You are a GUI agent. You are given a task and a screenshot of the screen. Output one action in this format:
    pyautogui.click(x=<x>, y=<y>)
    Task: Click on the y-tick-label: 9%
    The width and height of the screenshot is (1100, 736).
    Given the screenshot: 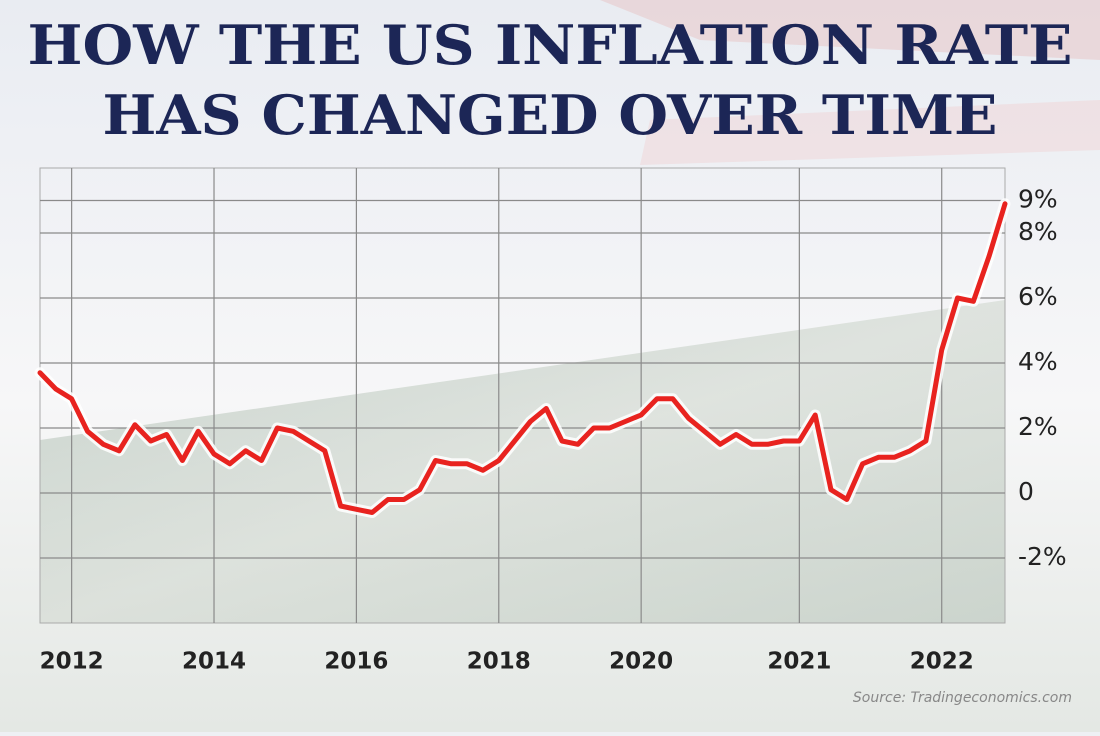 What is the action you would take?
    pyautogui.click(x=1038, y=199)
    